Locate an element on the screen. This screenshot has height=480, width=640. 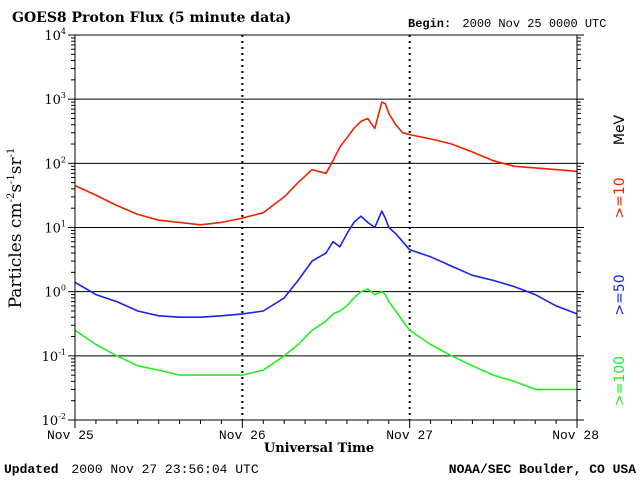
y-axis-label-sr: sr is located at coordinates (16, 165).